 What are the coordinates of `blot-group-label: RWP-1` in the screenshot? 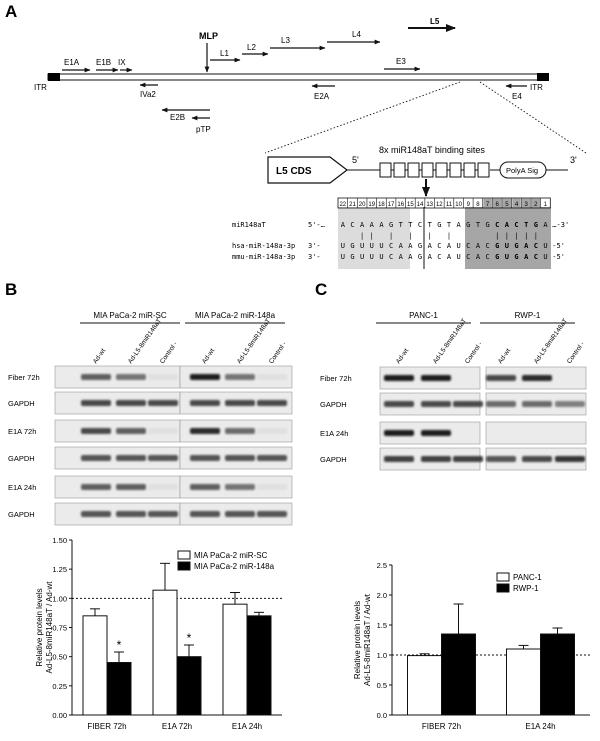 It's located at (528, 315).